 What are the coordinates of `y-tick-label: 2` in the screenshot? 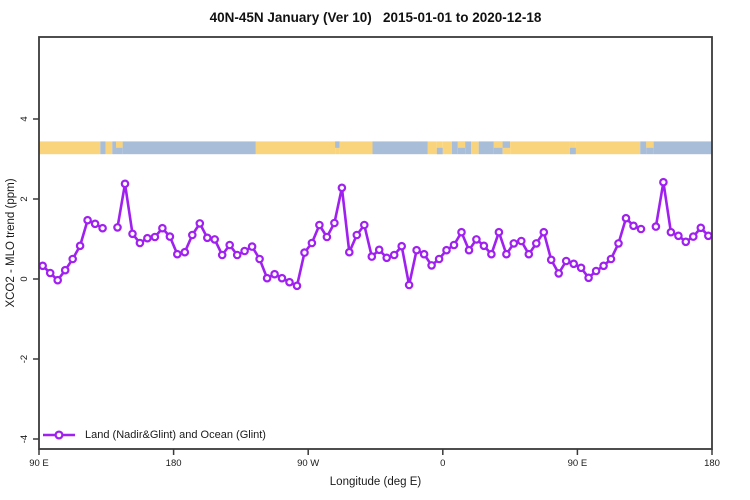 It's located at (24, 198).